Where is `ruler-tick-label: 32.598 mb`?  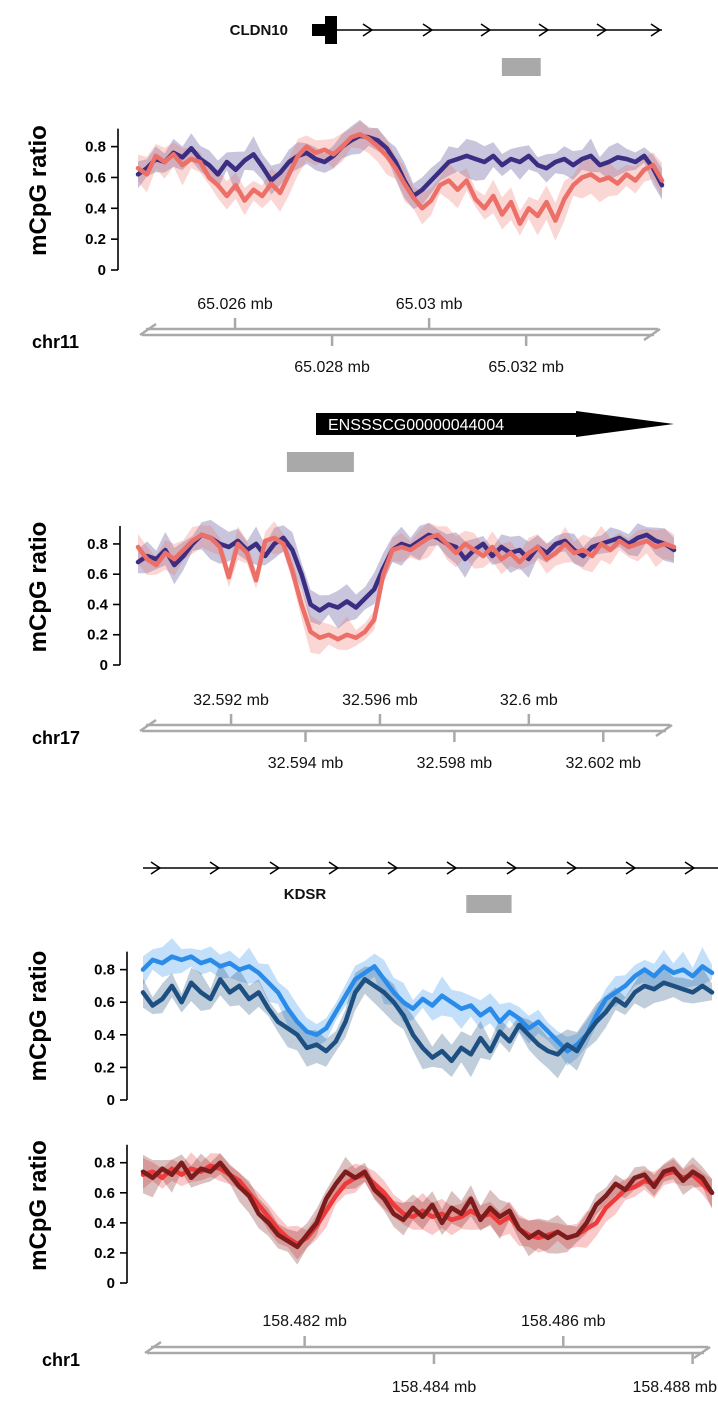 ruler-tick-label: 32.598 mb is located at coordinates (455, 763).